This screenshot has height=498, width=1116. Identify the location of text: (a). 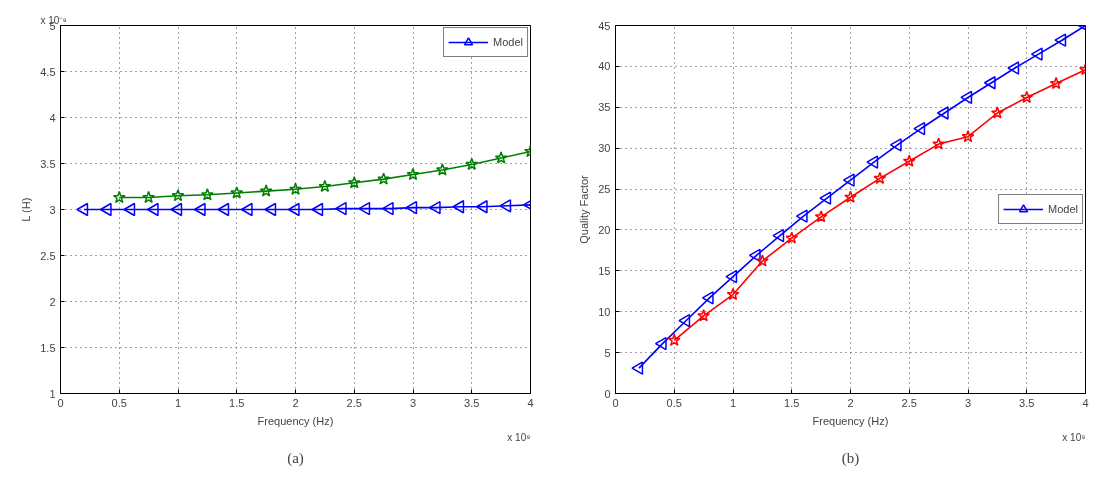
(295, 458).